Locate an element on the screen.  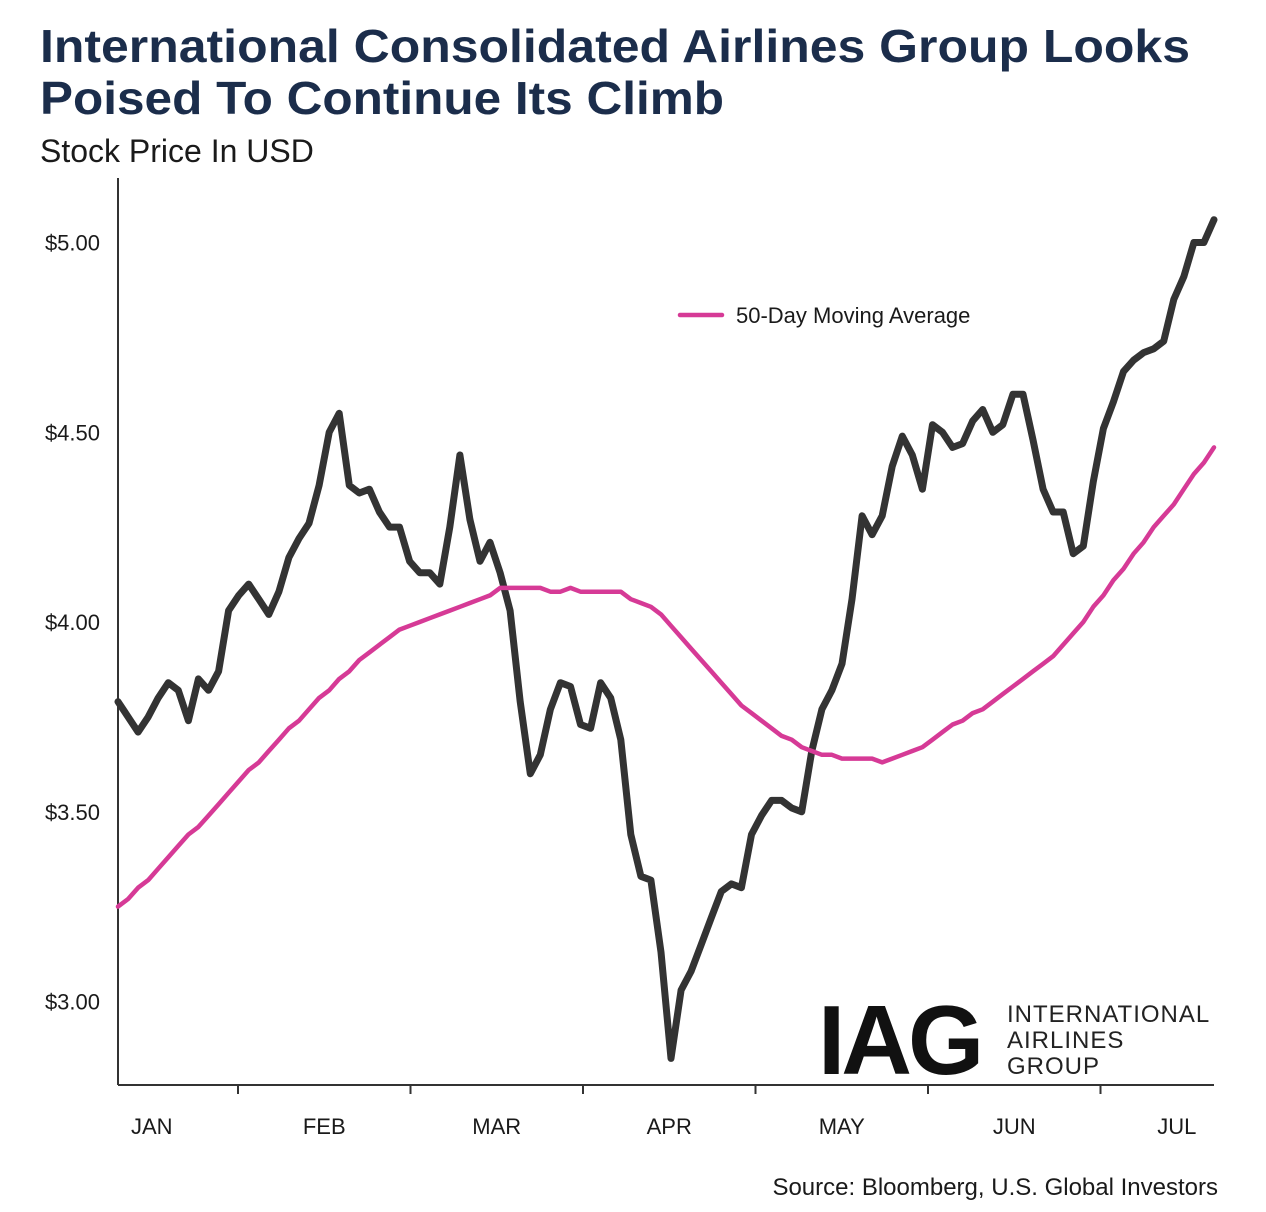
y-tick-label: $3.00 is located at coordinates (72, 1002).